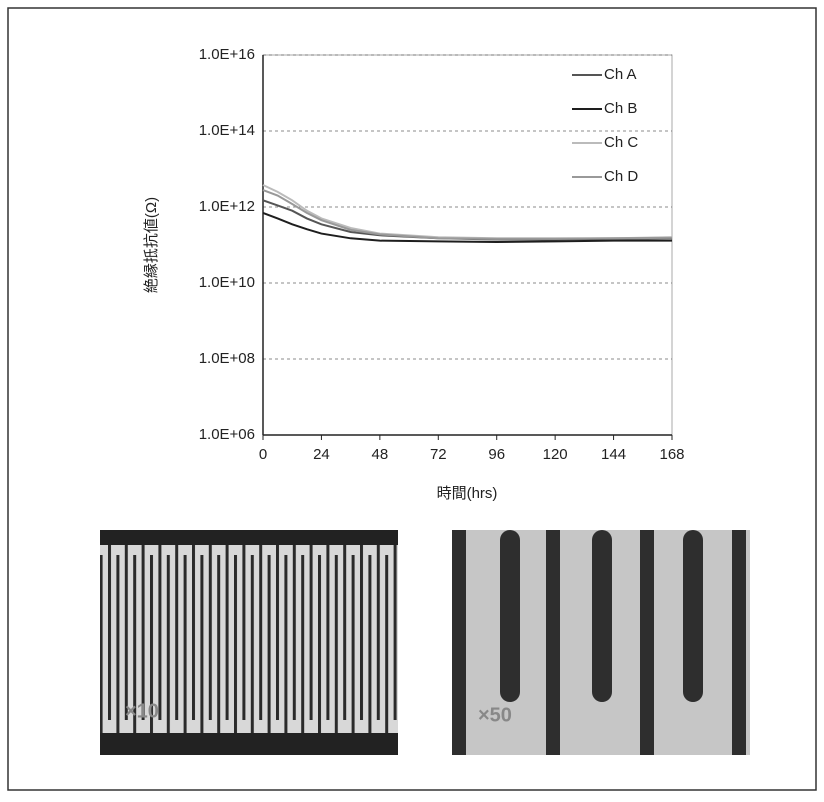 This screenshot has height=802, width=824. What do you see at coordinates (263, 454) in the screenshot?
I see `x-tick-label: 0` at bounding box center [263, 454].